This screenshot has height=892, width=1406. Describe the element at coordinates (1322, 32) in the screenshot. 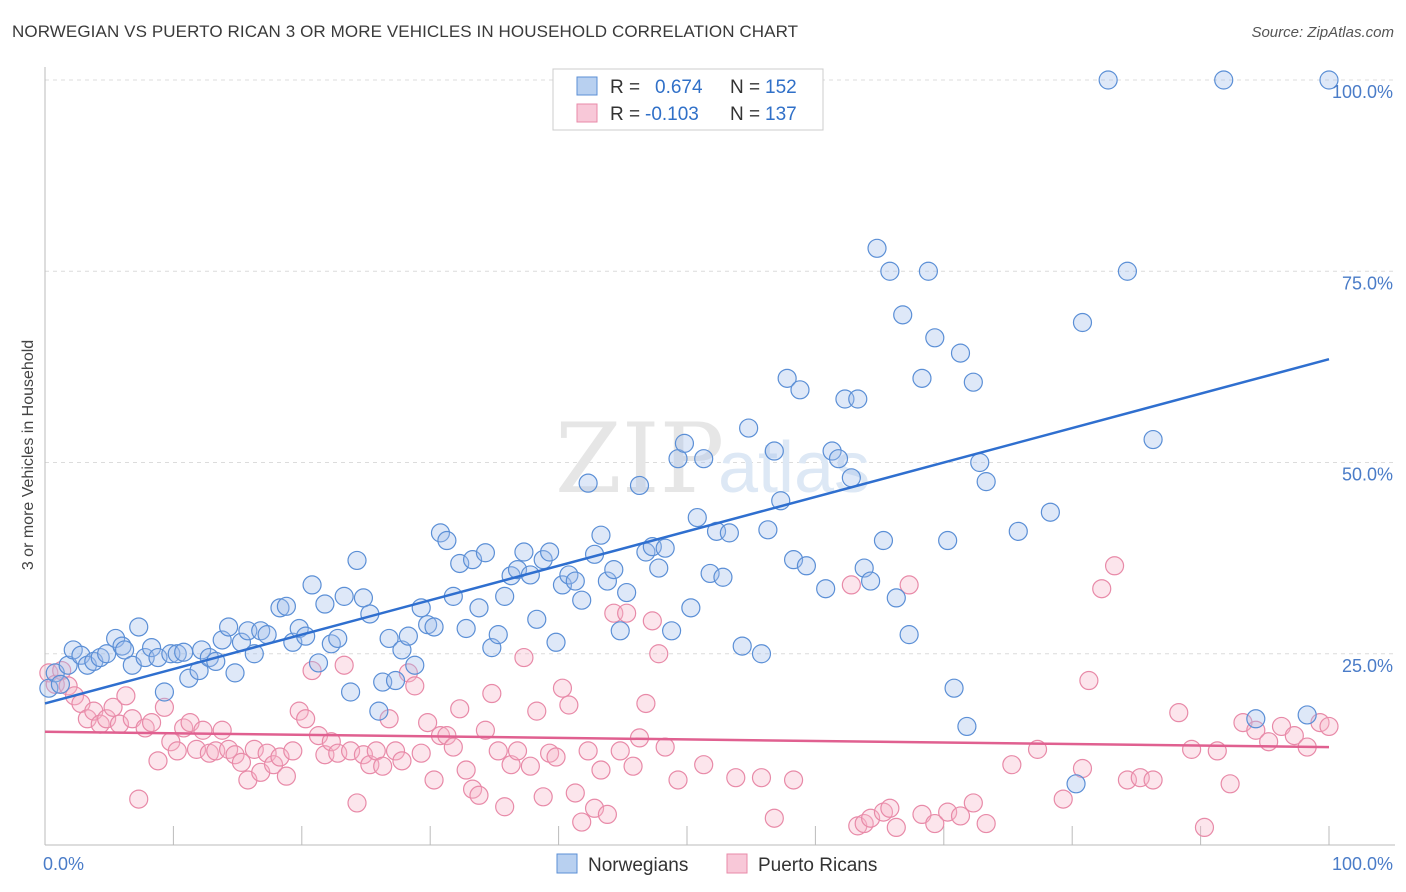

I see `source-note: Source: ZipAtlas.com` at that location.